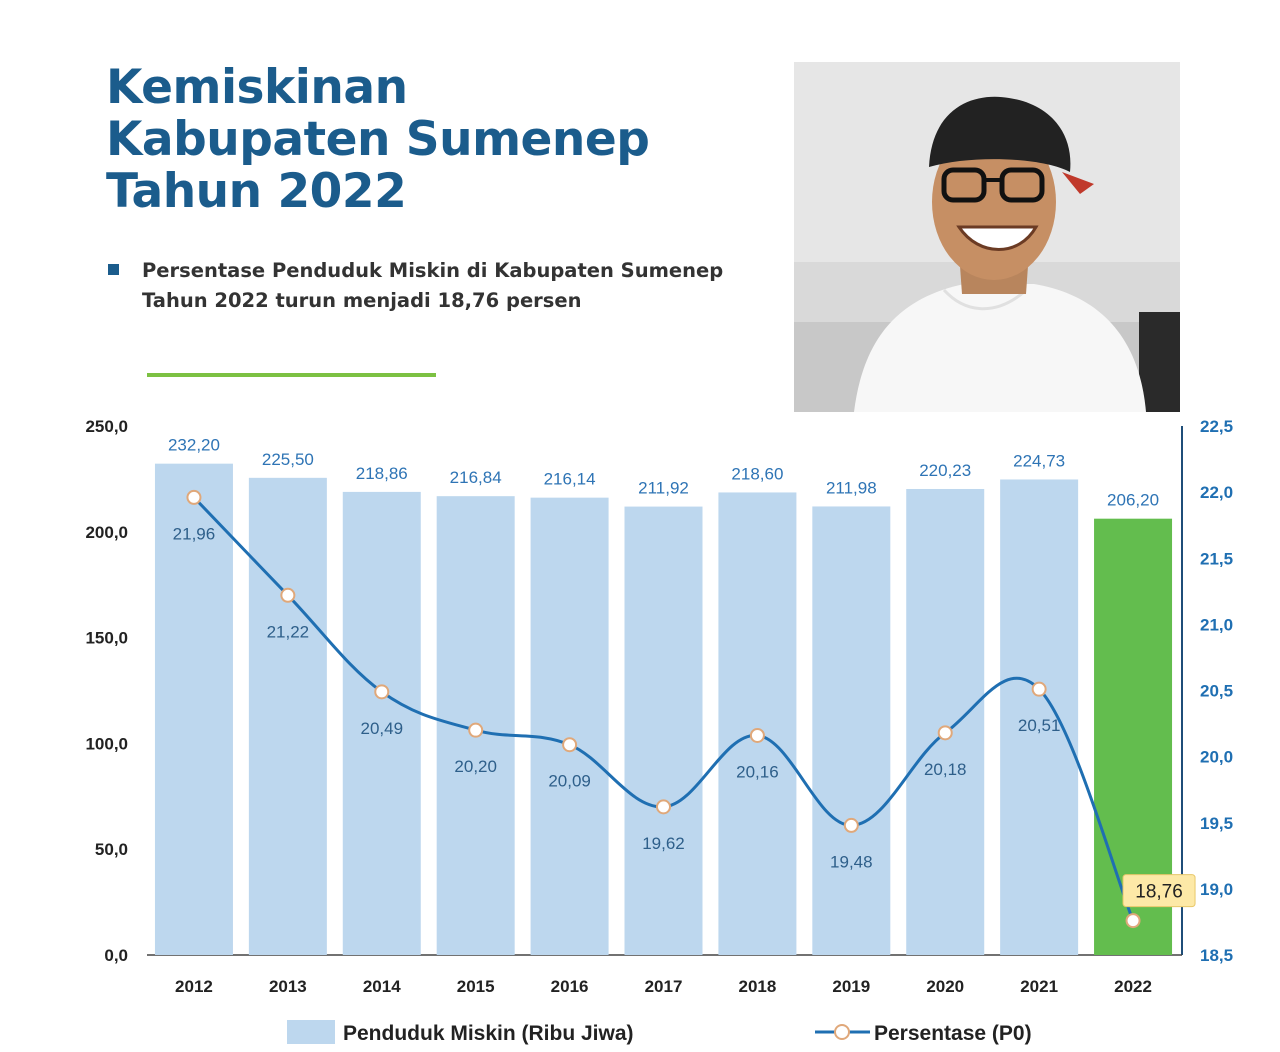 Image resolution: width=1280 pixels, height=1052 pixels. I want to click on x-tick-label: 2020, so click(945, 986).